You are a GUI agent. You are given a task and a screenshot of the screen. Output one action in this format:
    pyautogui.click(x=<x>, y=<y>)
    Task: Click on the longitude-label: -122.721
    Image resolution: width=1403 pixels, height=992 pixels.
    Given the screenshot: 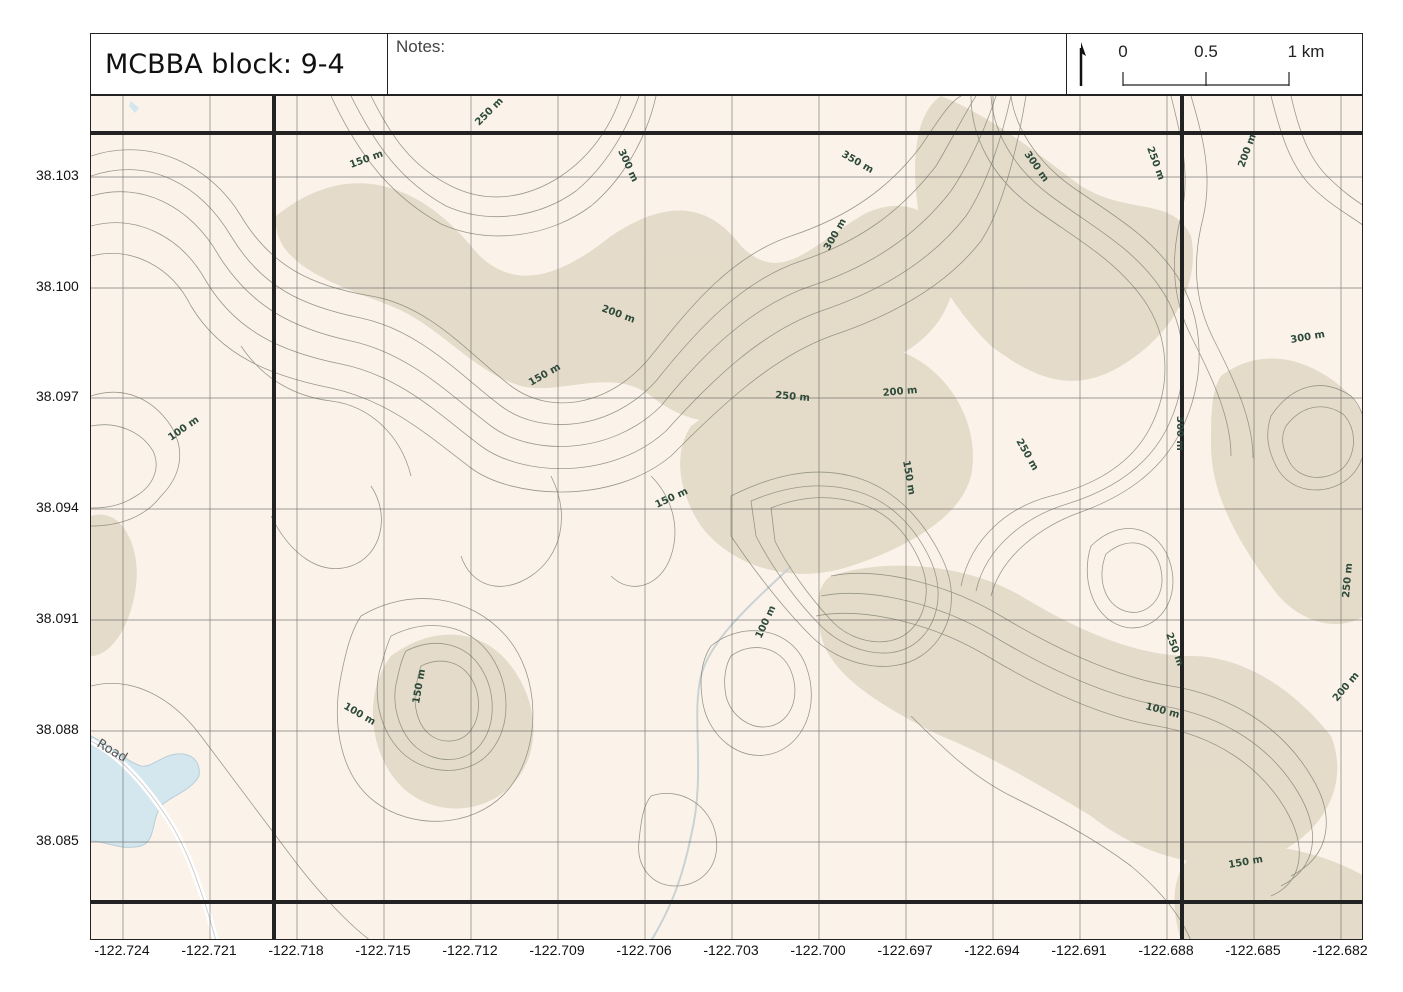 What is the action you would take?
    pyautogui.click(x=209, y=950)
    